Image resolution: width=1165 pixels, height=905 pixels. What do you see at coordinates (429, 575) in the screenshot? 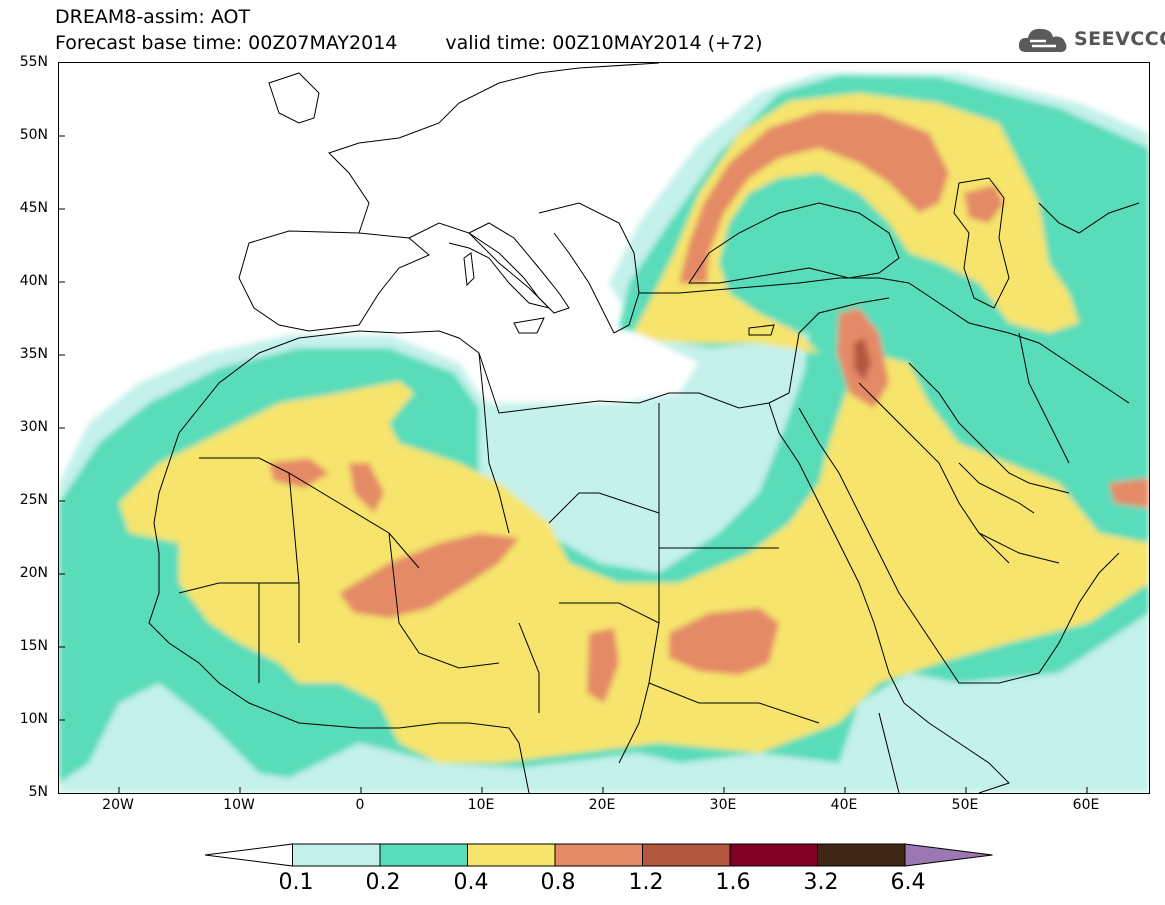
I see `aot-band-0.8-sahel` at bounding box center [429, 575].